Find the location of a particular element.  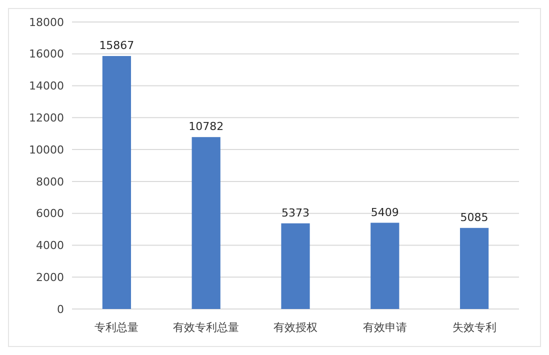

y-tick-label: 12000 is located at coordinates (46, 118).